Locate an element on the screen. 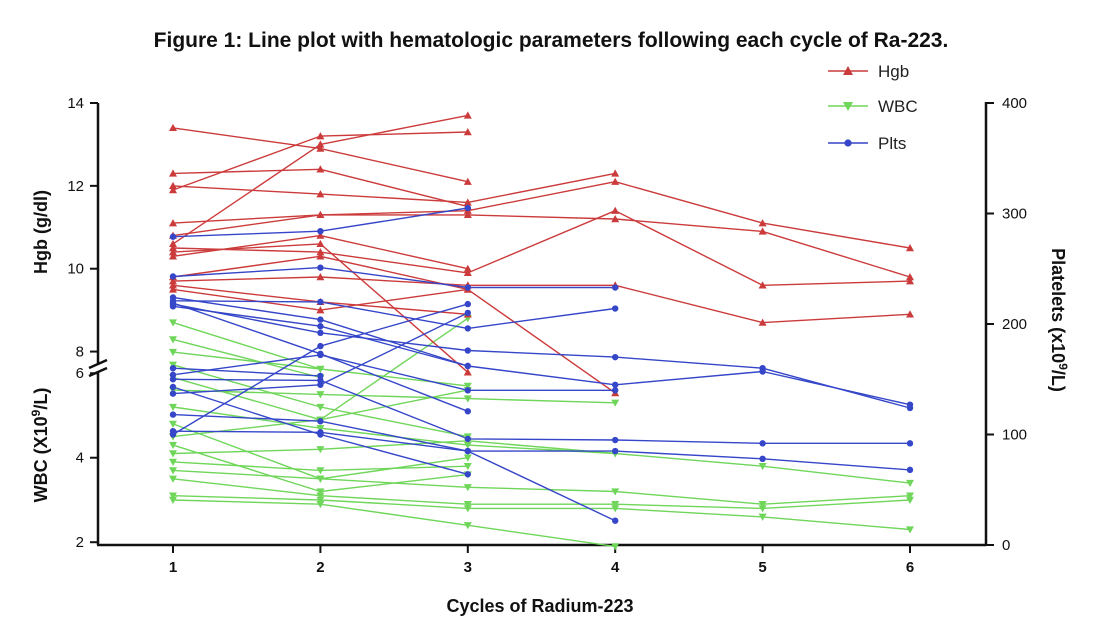 The height and width of the screenshot is (630, 1102). legend-item-plts: Plts is located at coordinates (867, 143).